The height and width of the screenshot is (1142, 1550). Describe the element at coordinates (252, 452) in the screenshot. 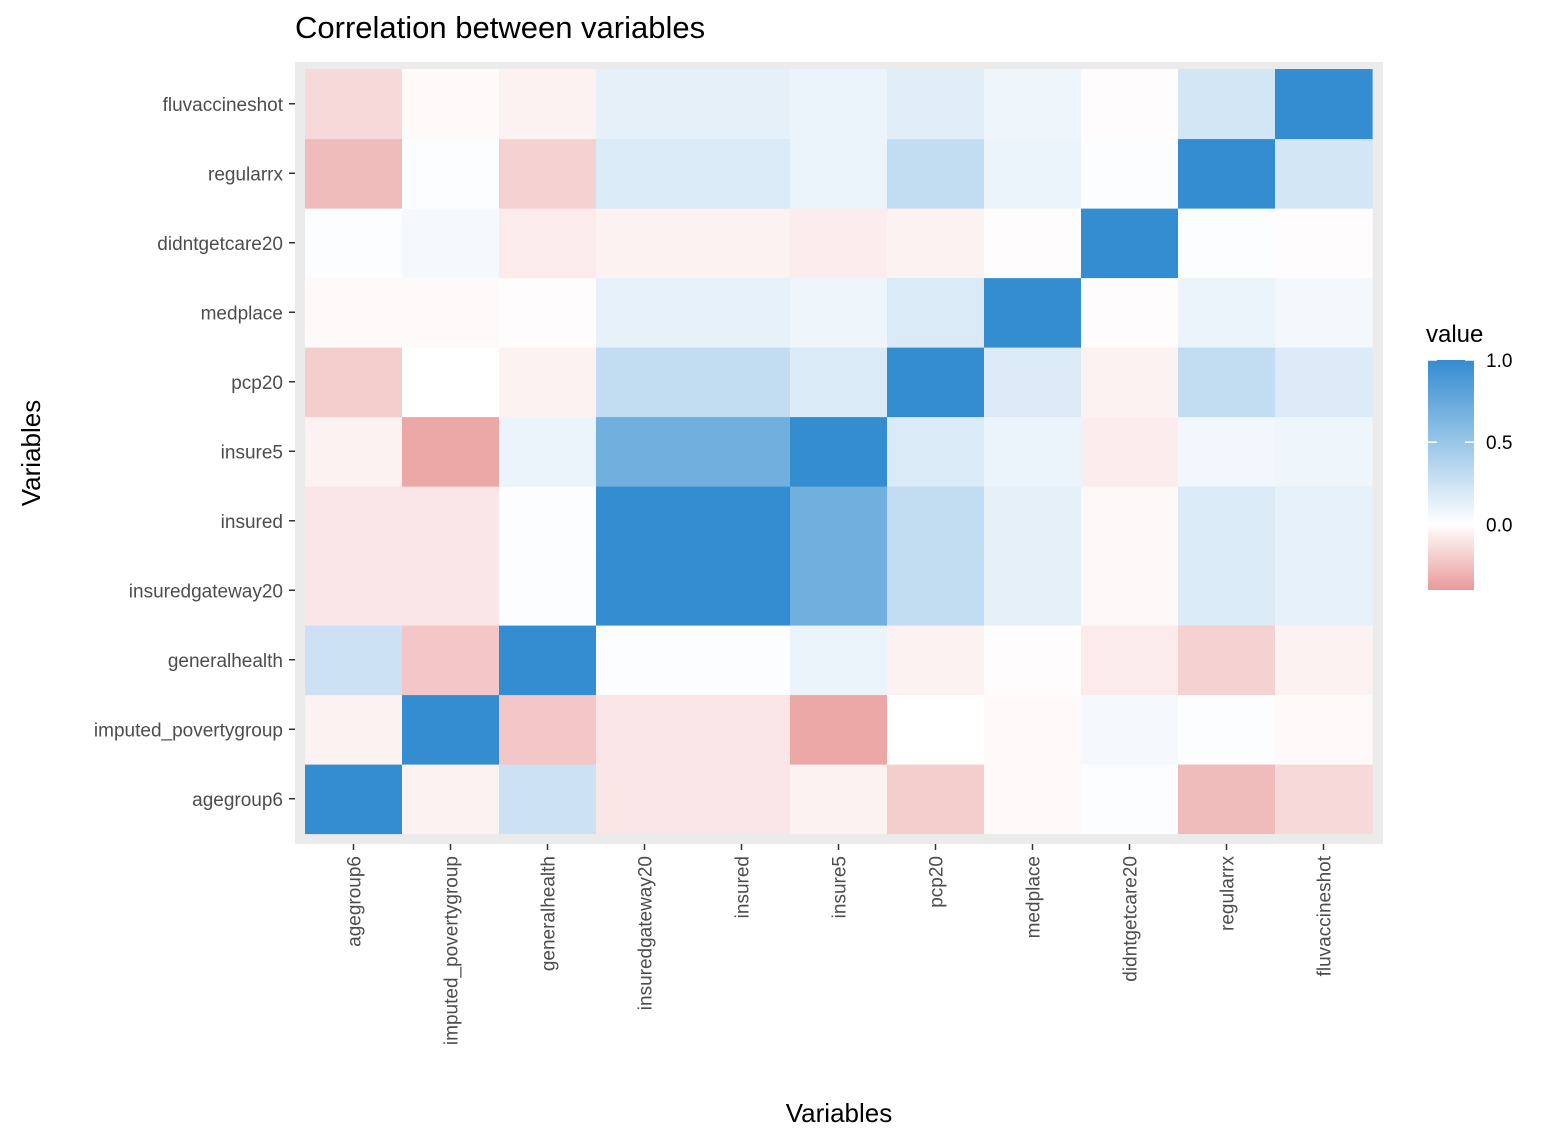

I see `y-tick-label: insure5` at that location.